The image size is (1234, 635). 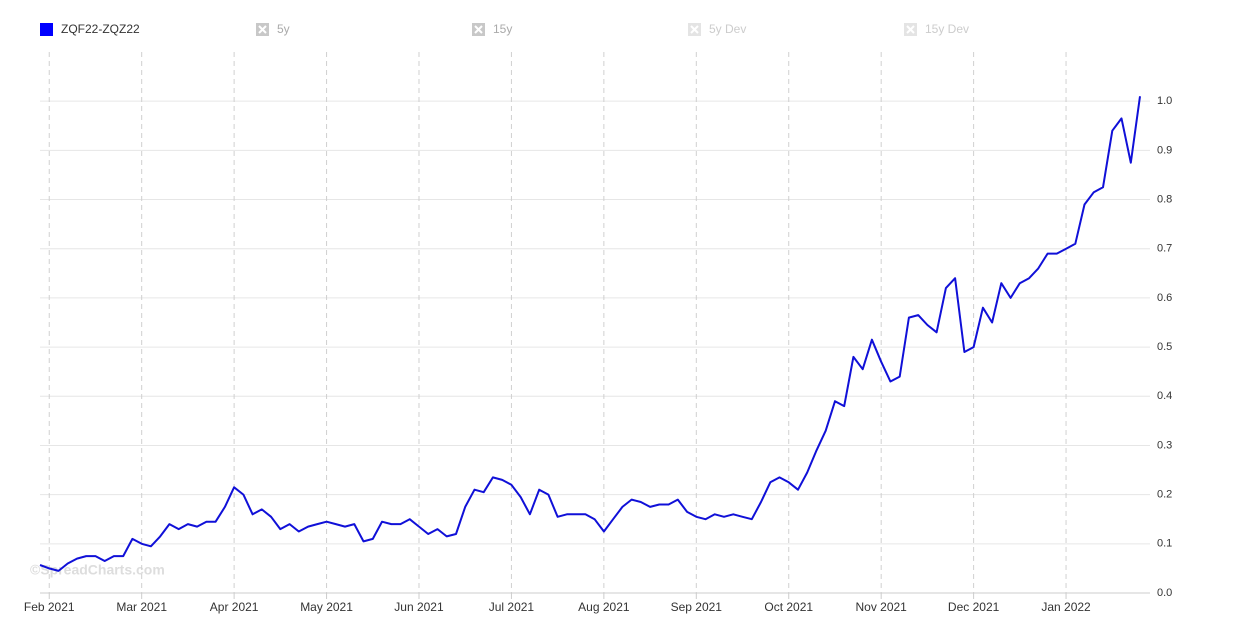 What do you see at coordinates (49, 607) in the screenshot?
I see `x-tick-label: Feb 2021` at bounding box center [49, 607].